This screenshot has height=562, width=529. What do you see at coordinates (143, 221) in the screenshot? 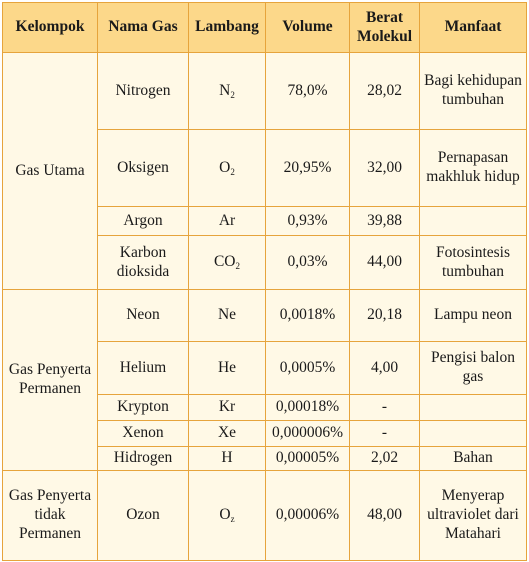
I see `cell-nama: Argon` at bounding box center [143, 221].